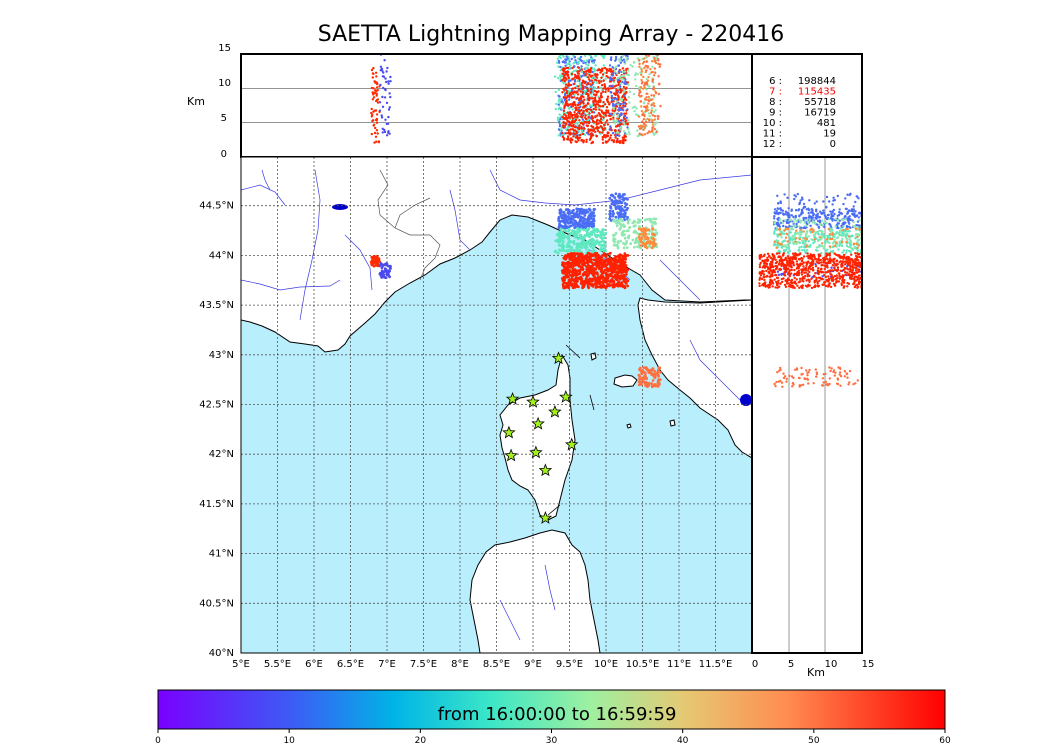 Image resolution: width=1050 pixels, height=750 pixels. What do you see at coordinates (196, 101) in the screenshot?
I see `top-km-label: Km` at bounding box center [196, 101].